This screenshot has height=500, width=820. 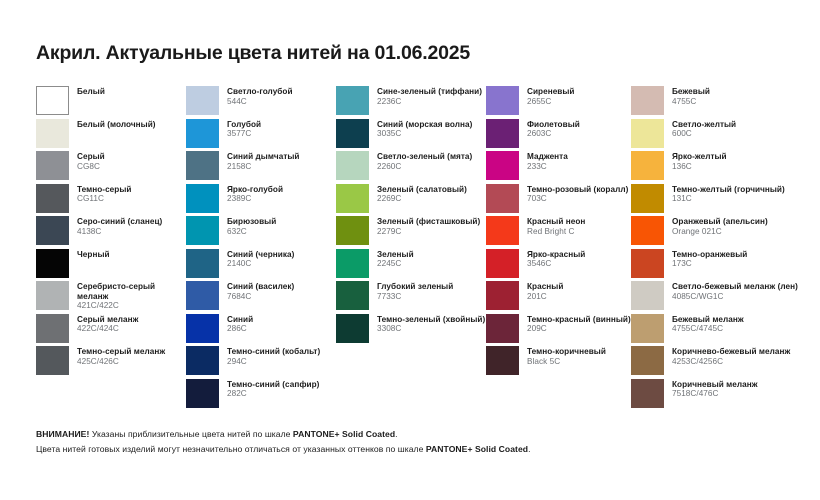 What do you see at coordinates (431, 259) in the screenshot?
I see `swatch-labels: Зеленый 2245C` at bounding box center [431, 259].